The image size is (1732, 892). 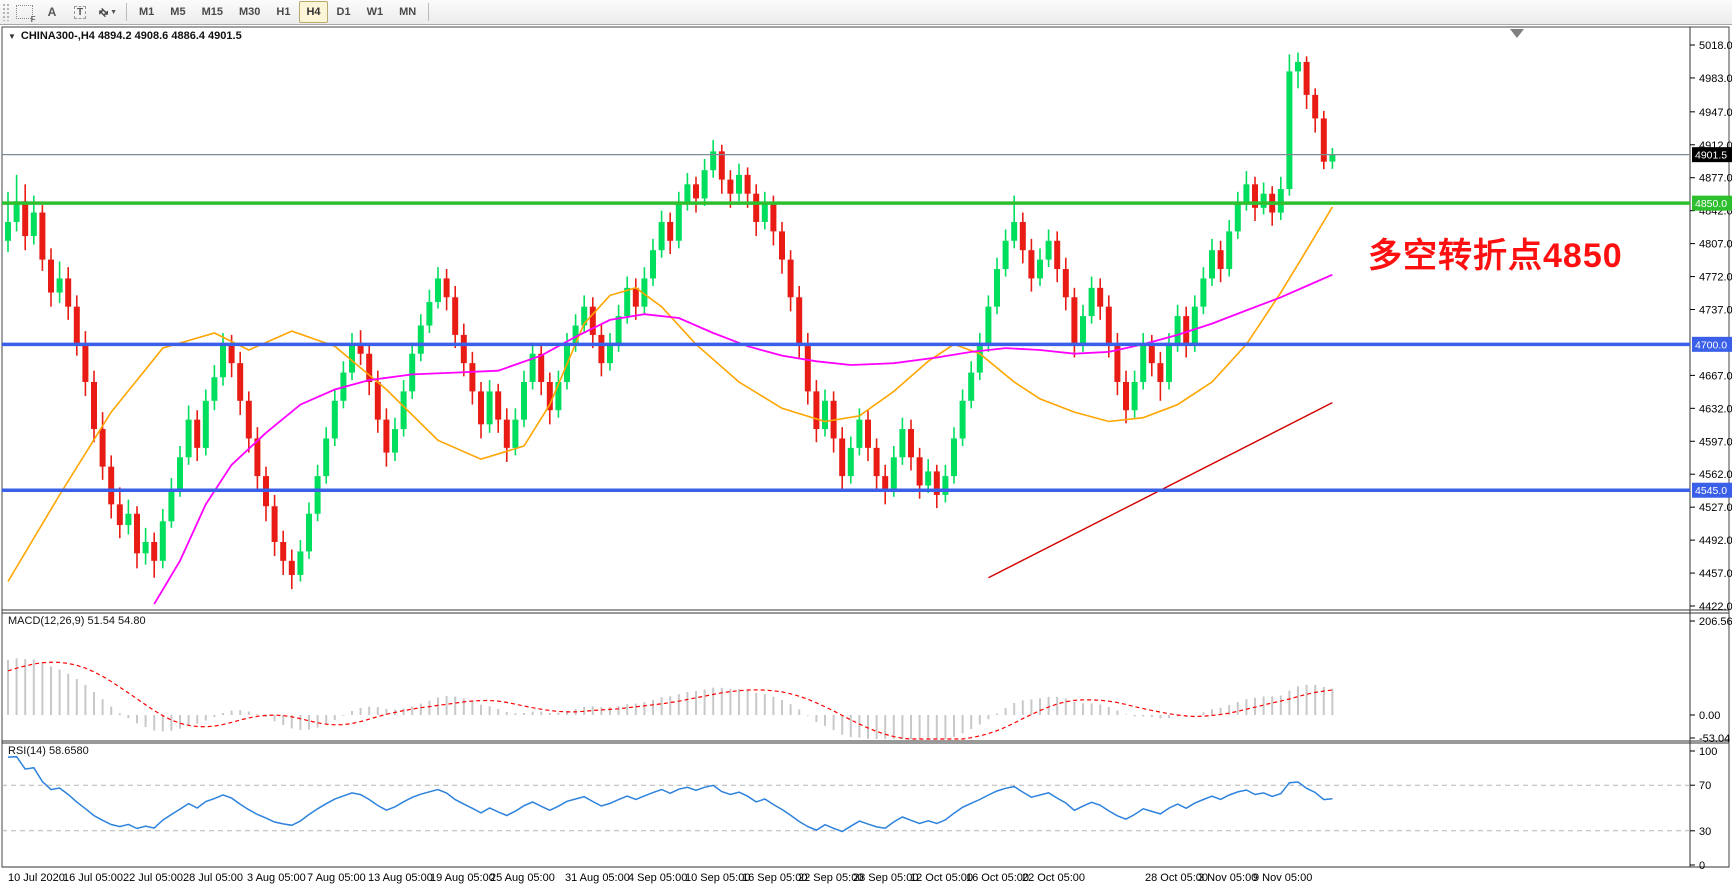 What do you see at coordinates (93, 878) in the screenshot?
I see `time-axis-label: 16 Jul 05:00` at bounding box center [93, 878].